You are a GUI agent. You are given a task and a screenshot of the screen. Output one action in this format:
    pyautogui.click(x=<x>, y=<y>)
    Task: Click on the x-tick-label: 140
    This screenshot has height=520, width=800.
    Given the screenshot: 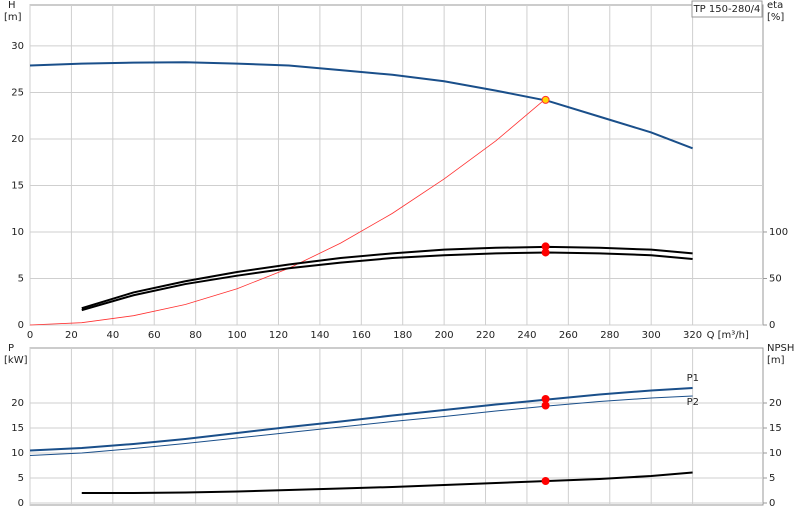 What is the action you would take?
    pyautogui.click(x=319, y=335)
    